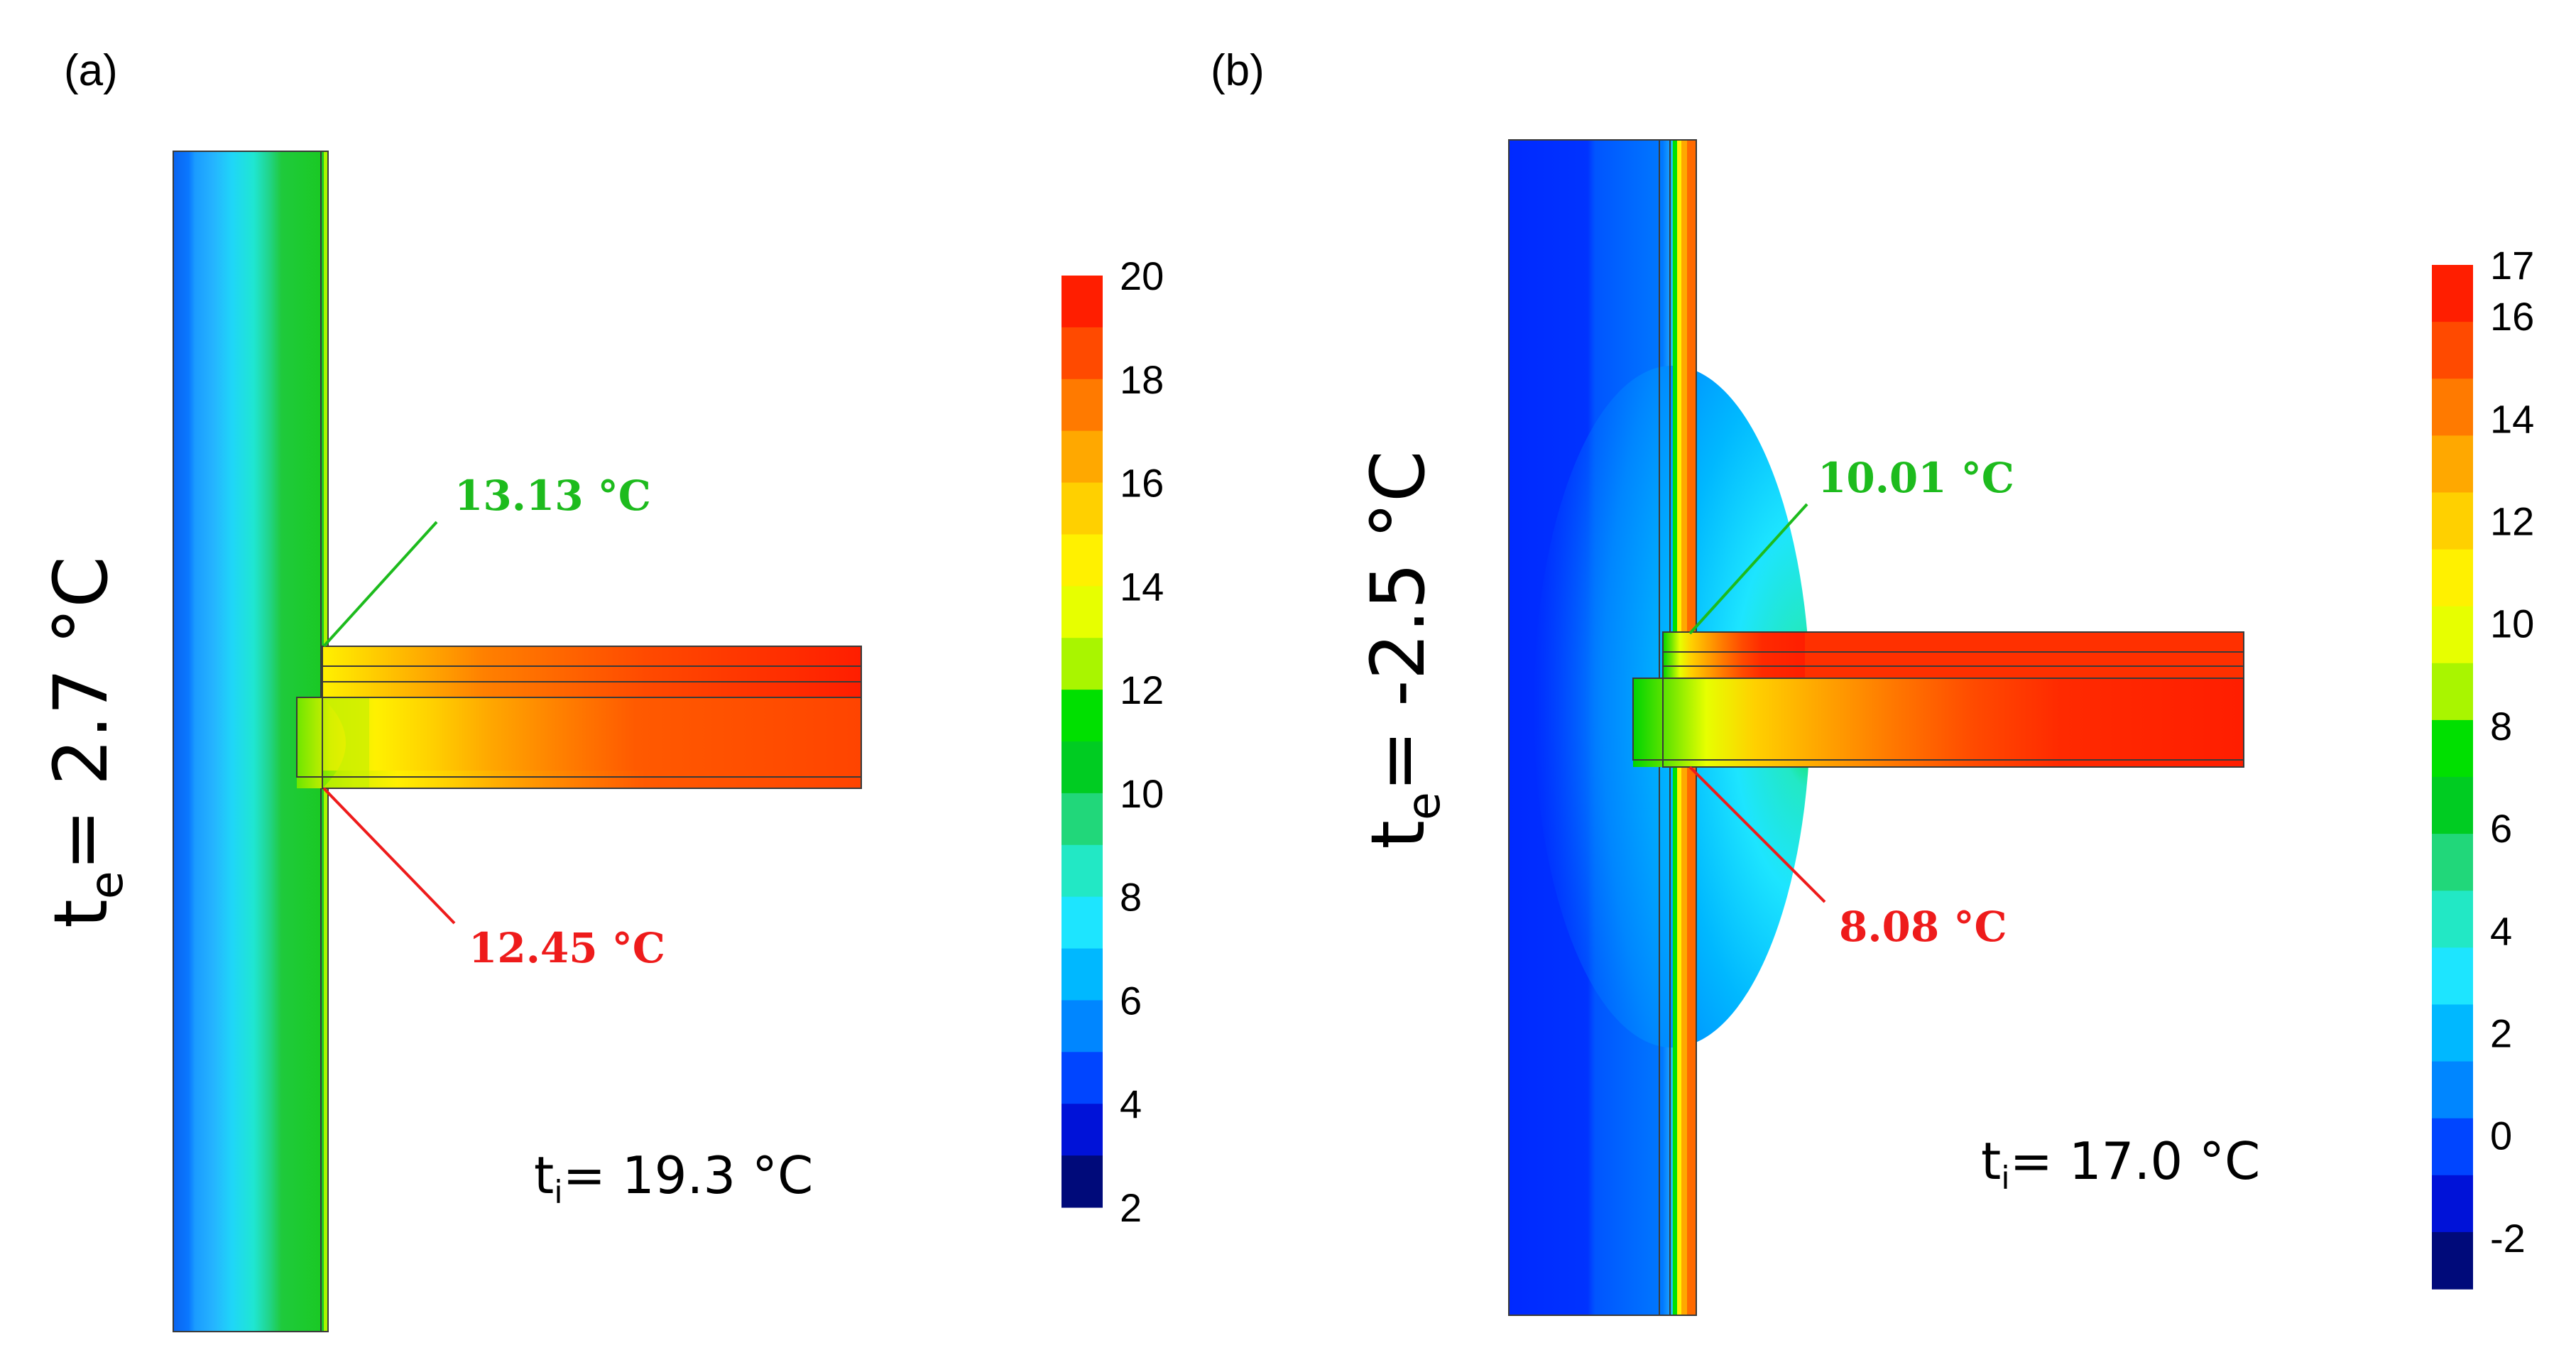  What do you see at coordinates (1923, 927) in the screenshot?
I see `annotation-lower-value: 8.08 °C` at bounding box center [1923, 927].